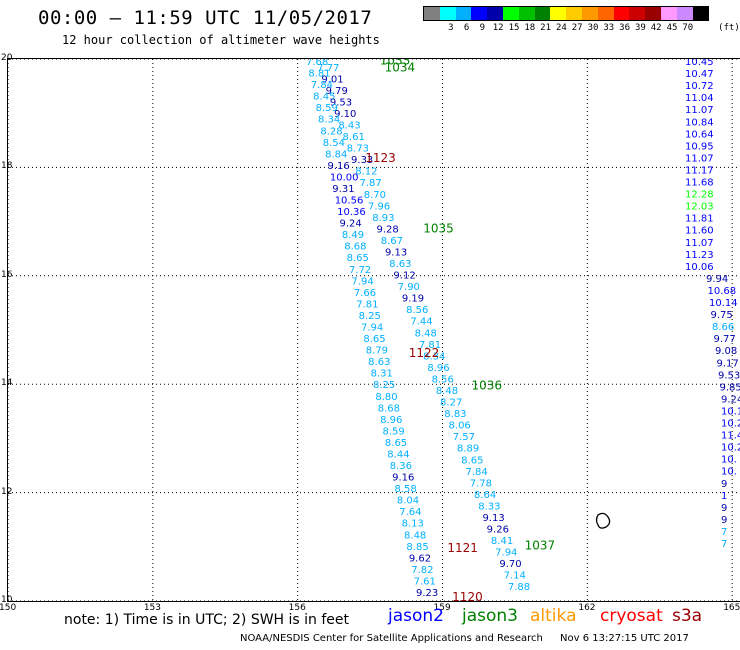 The image size is (740, 650). Describe the element at coordinates (466, 28) in the screenshot. I see `scale-label: 6` at that location.